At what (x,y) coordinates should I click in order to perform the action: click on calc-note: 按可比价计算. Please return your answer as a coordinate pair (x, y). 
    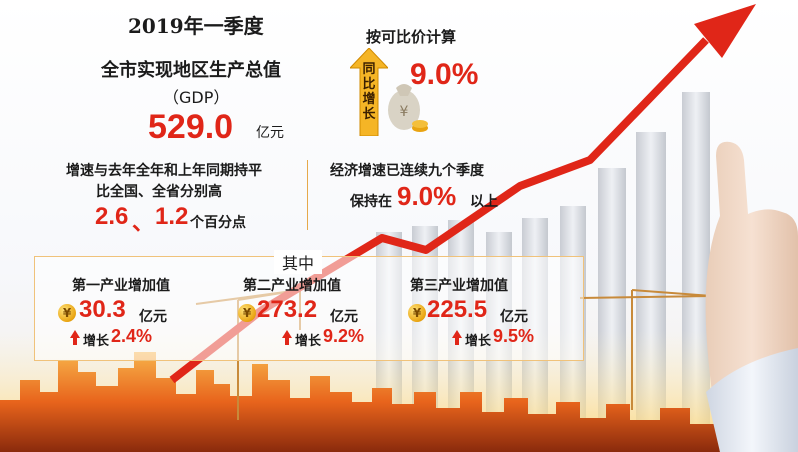
    Looking at the image, I should click on (411, 37).